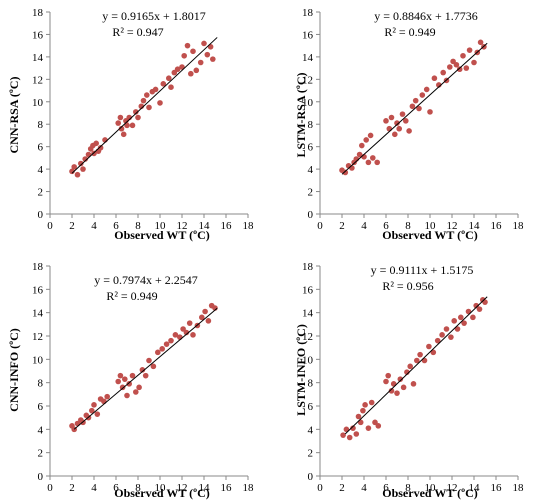  I want to click on r-squared-label: R² = 0.956, so click(407, 286).